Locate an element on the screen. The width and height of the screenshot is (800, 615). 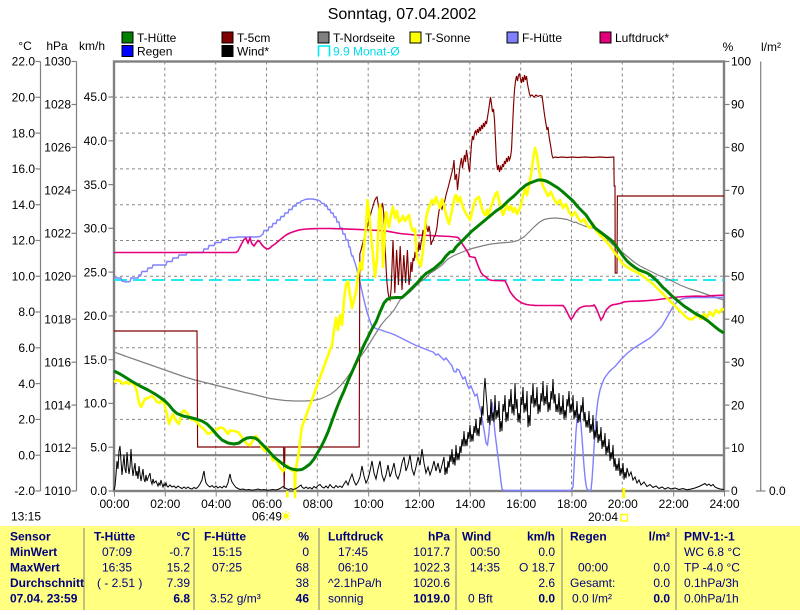
svg-text: 2.0 is located at coordinates (26, 420).